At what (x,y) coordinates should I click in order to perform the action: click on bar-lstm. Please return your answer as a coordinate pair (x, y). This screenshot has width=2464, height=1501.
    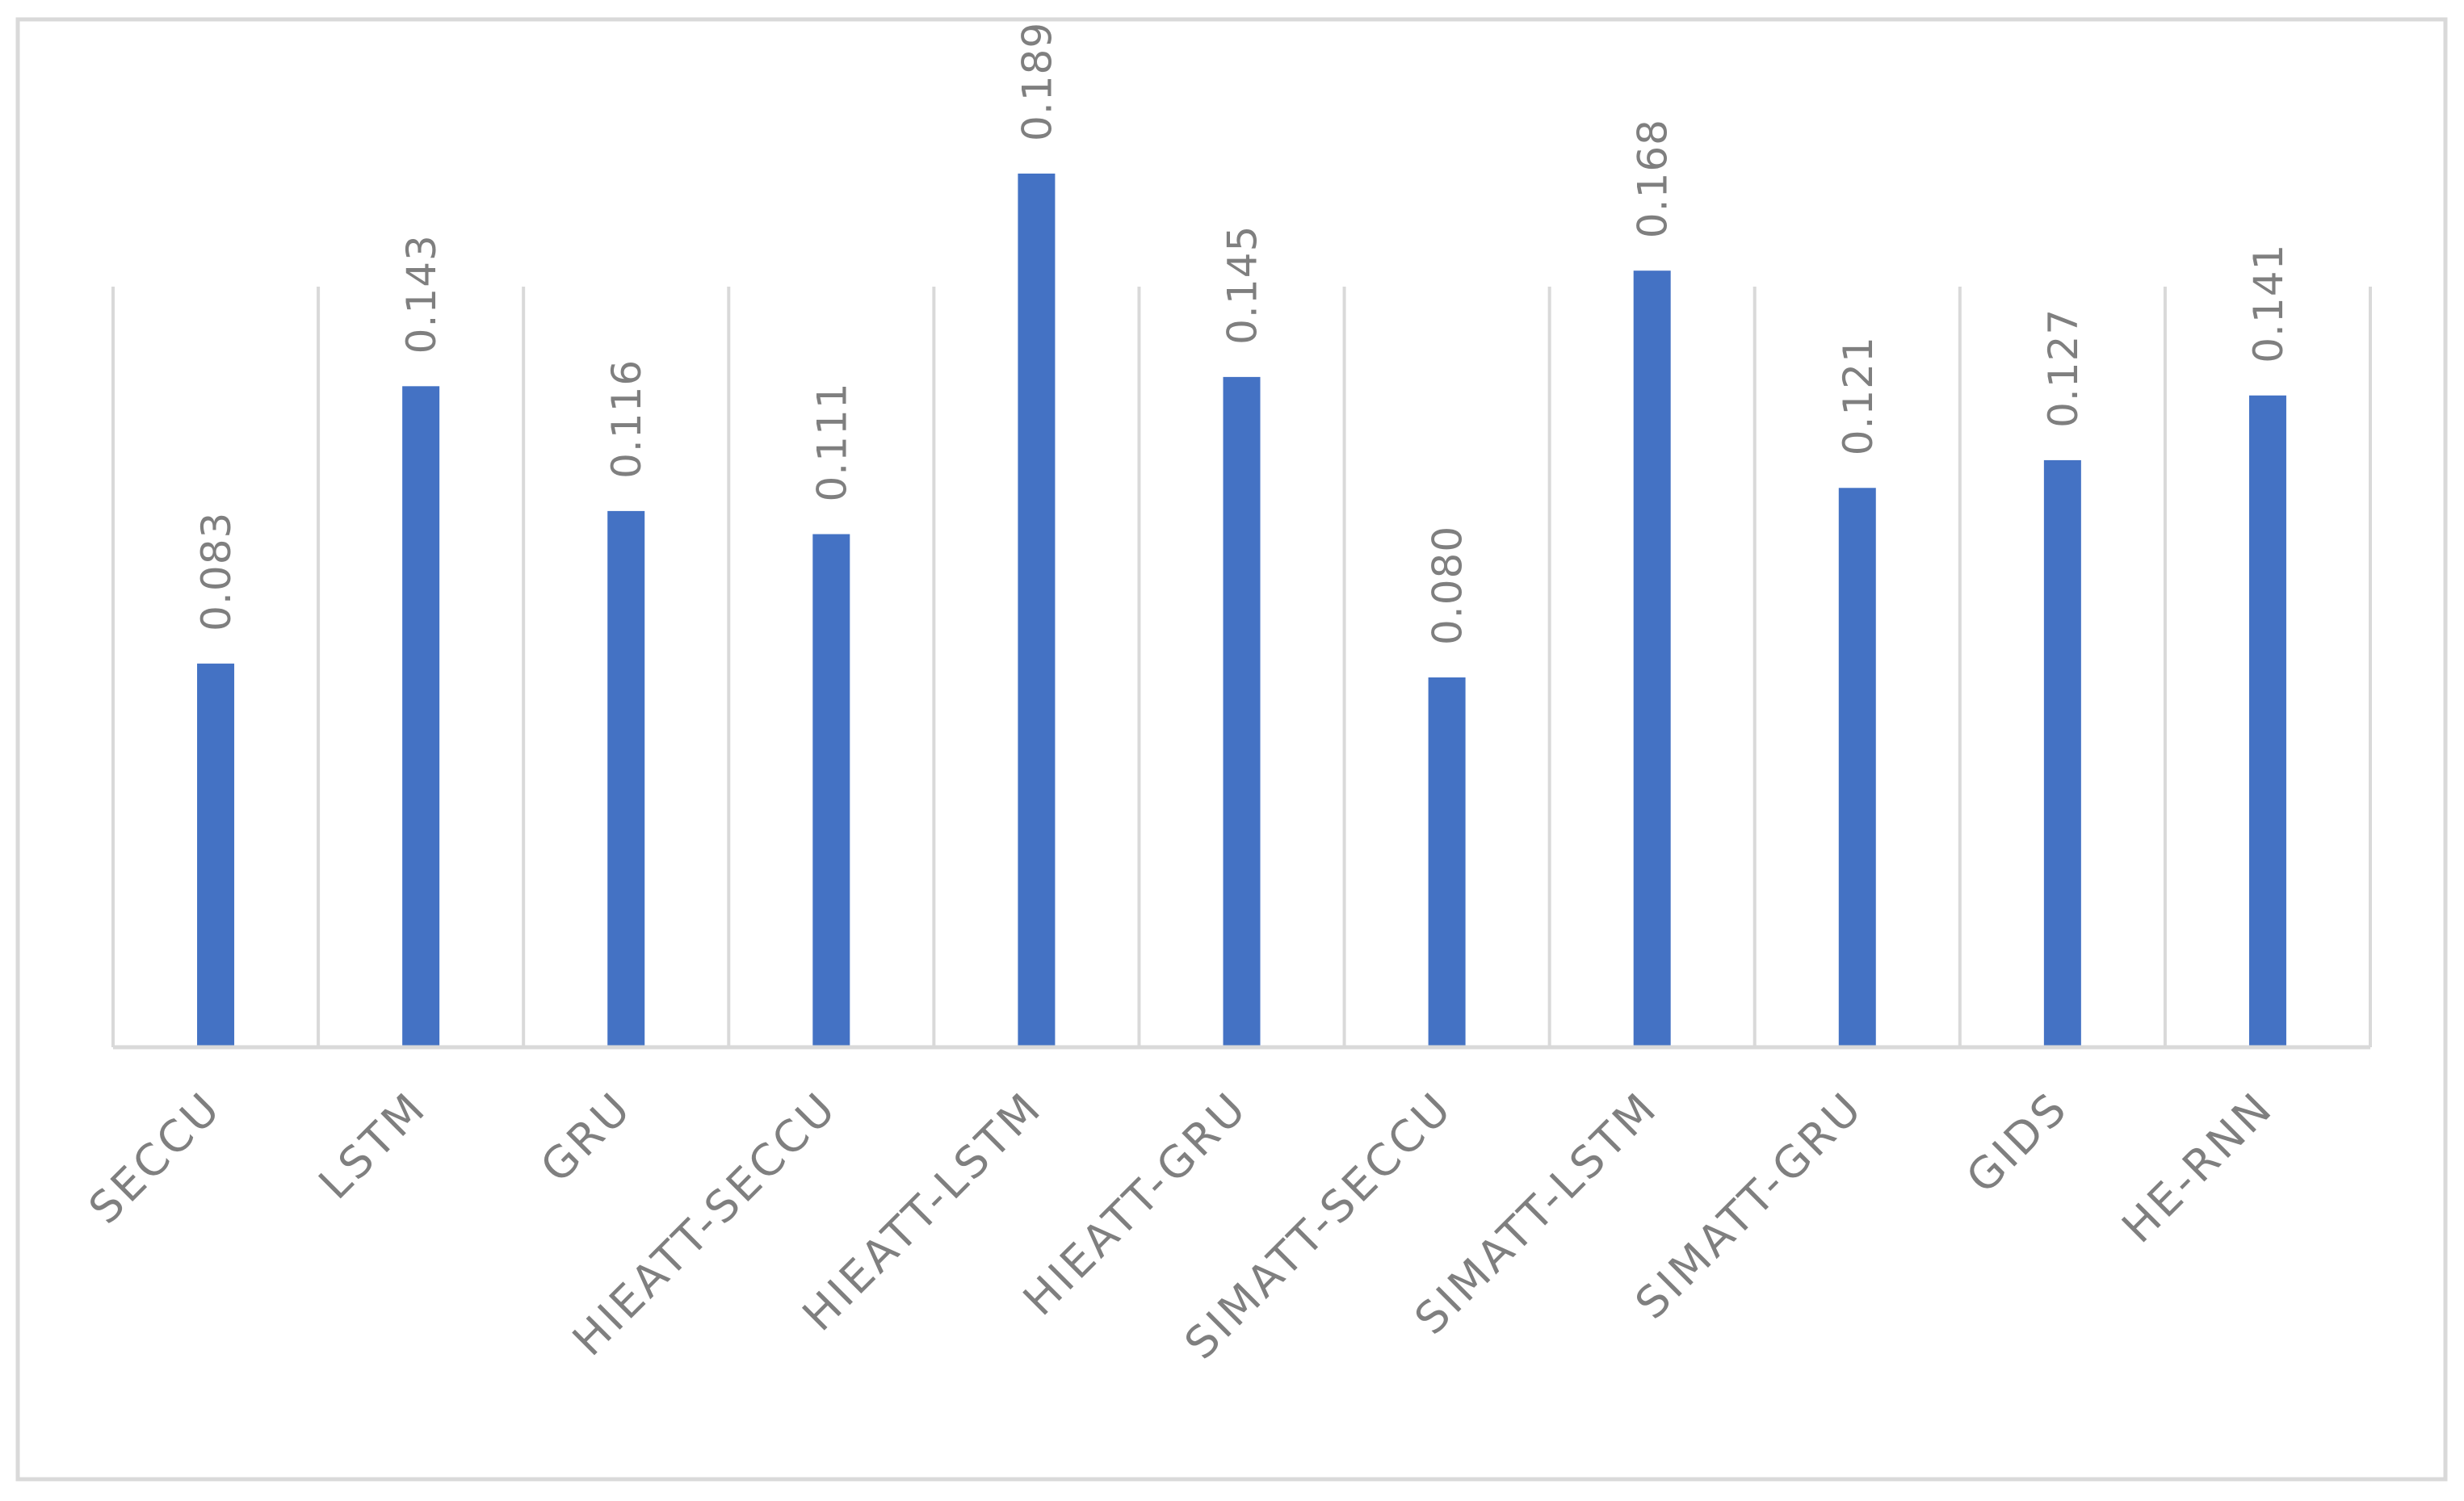
    Looking at the image, I should click on (421, 716).